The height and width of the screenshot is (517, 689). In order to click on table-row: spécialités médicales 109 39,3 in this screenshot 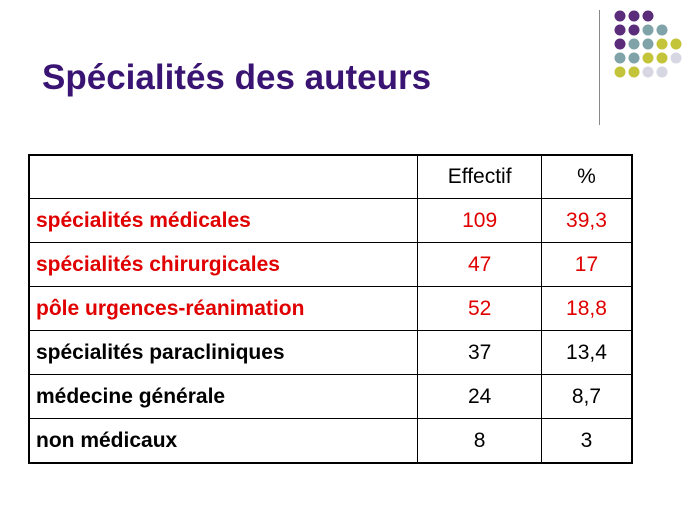, I will do `click(330, 220)`.